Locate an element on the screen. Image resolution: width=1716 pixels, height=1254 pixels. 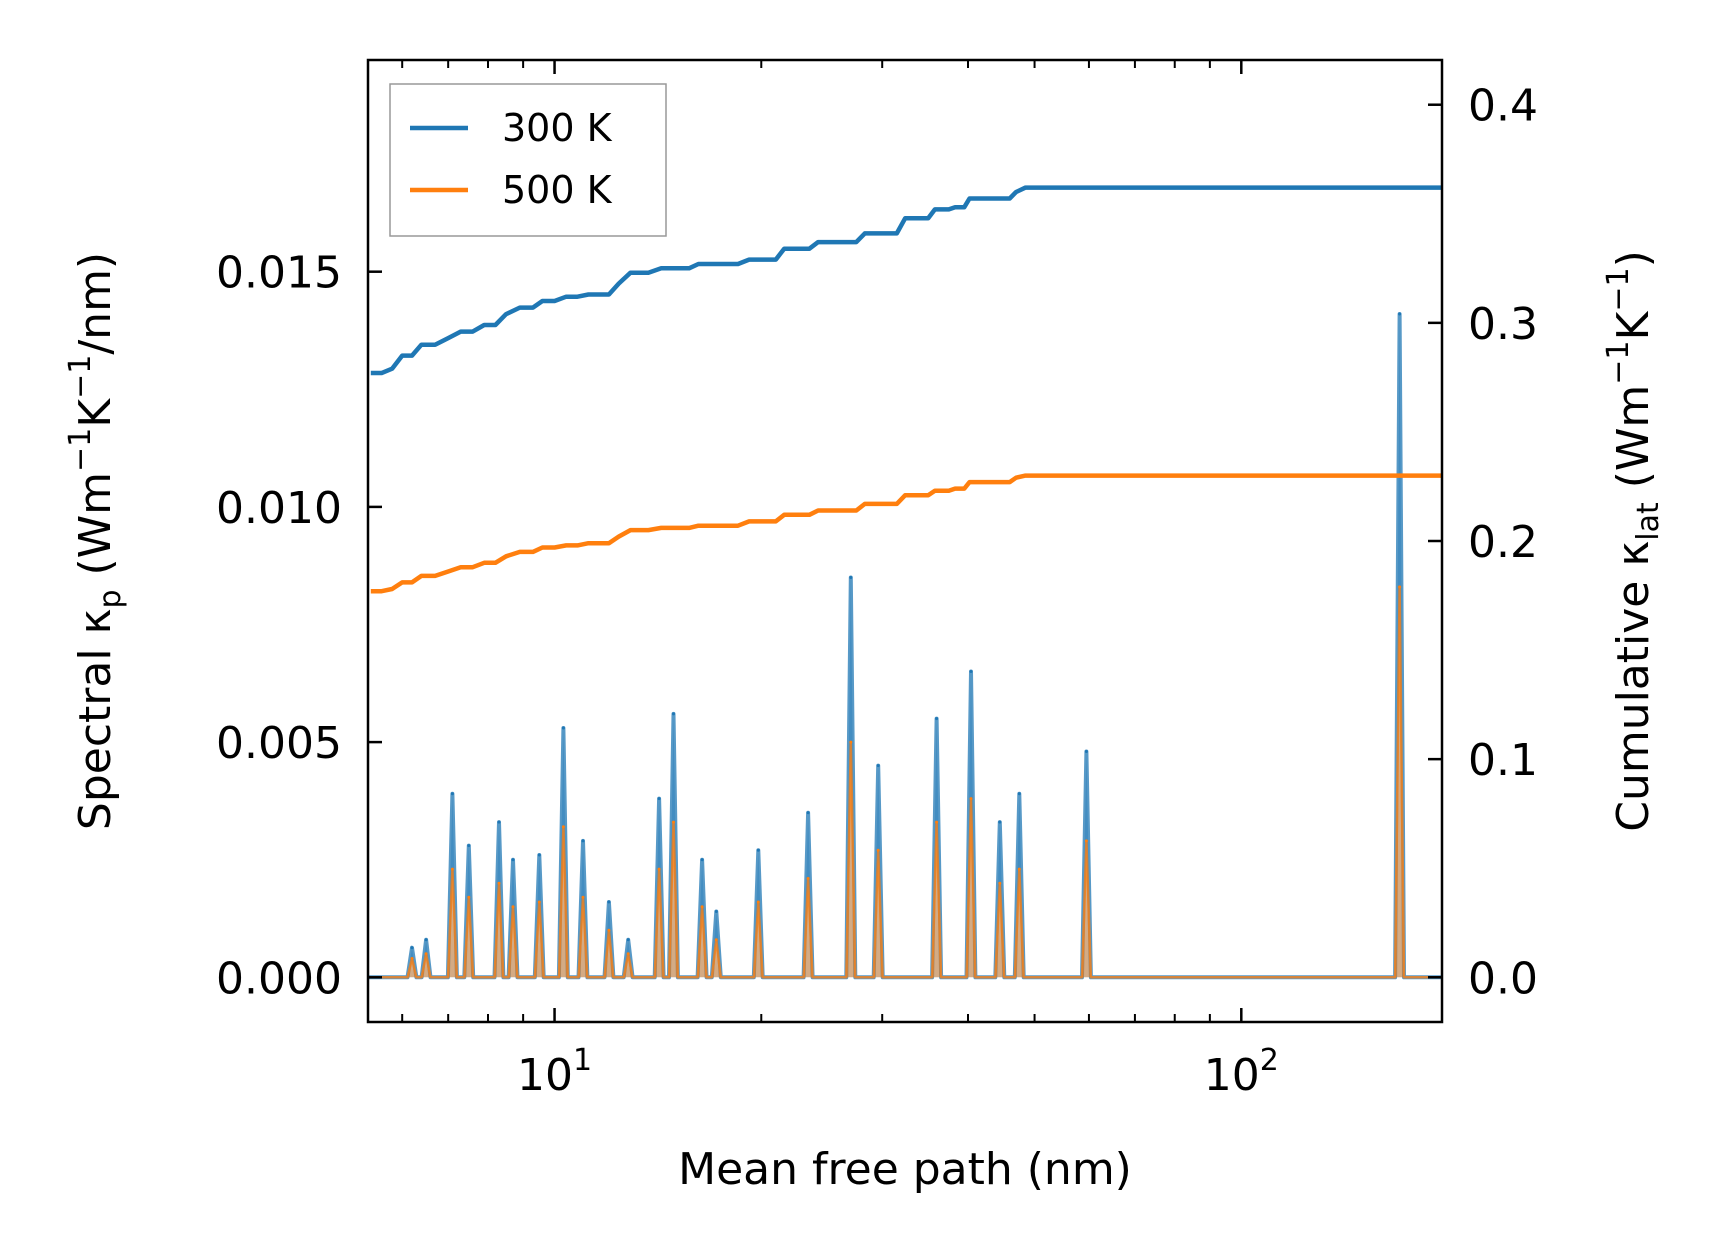
y-right-axis-label-units-open: (Wm is located at coordinates (1633, 444).